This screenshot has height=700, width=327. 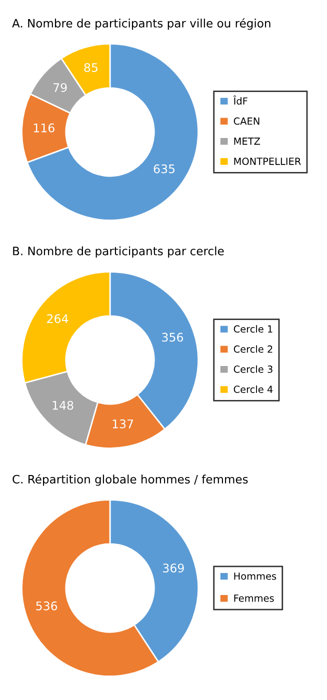 What do you see at coordinates (247, 121) in the screenshot?
I see `legend-label: CAEN` at bounding box center [247, 121].